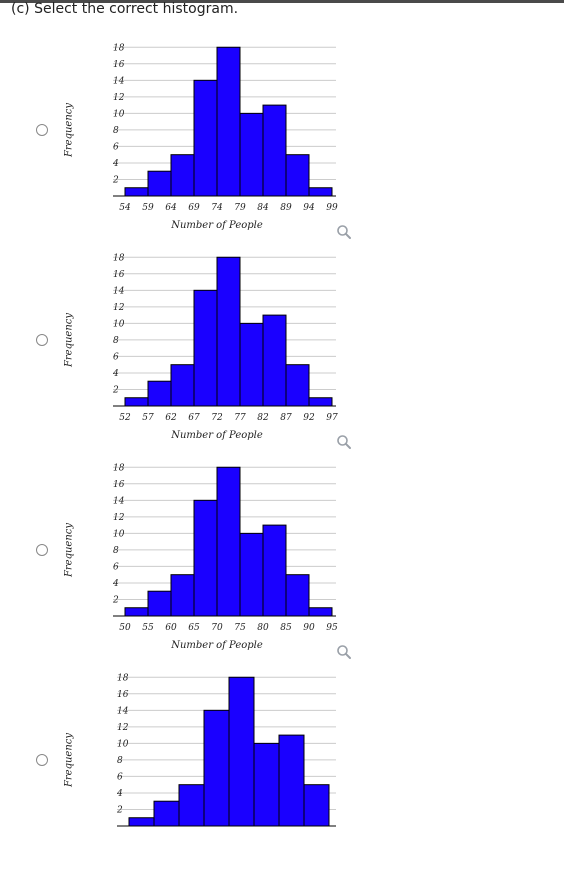  What do you see at coordinates (171, 628) in the screenshot?
I see `x-tick-label: 60` at bounding box center [171, 628].